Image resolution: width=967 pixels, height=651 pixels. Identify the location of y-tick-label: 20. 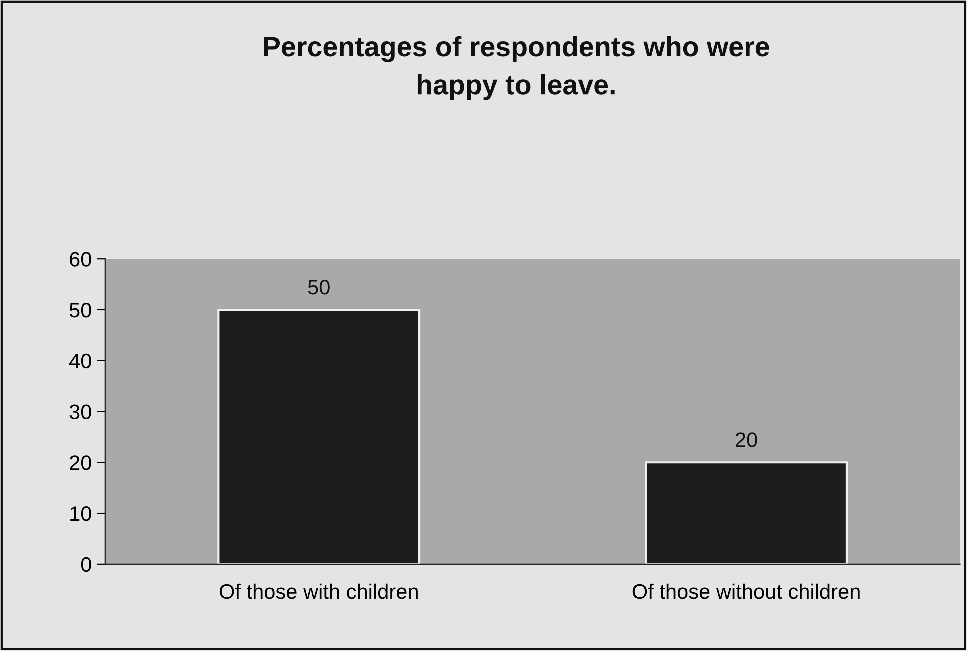
(81, 463).